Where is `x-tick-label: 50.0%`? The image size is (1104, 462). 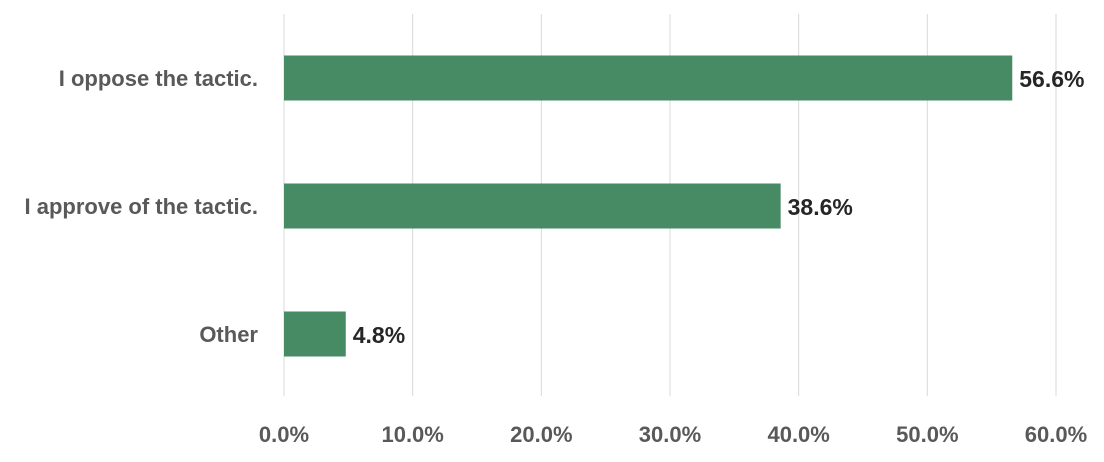
x-tick-label: 50.0% is located at coordinates (927, 434).